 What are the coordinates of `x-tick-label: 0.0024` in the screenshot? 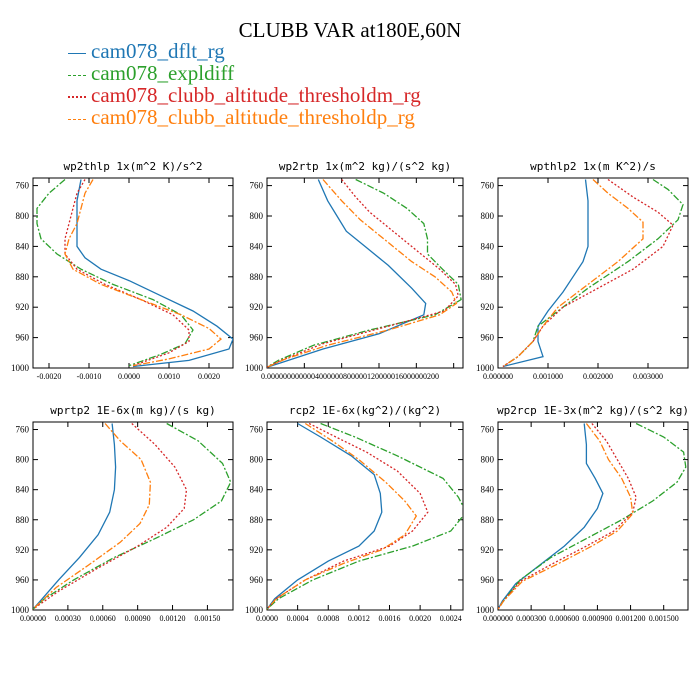 It's located at (451, 618).